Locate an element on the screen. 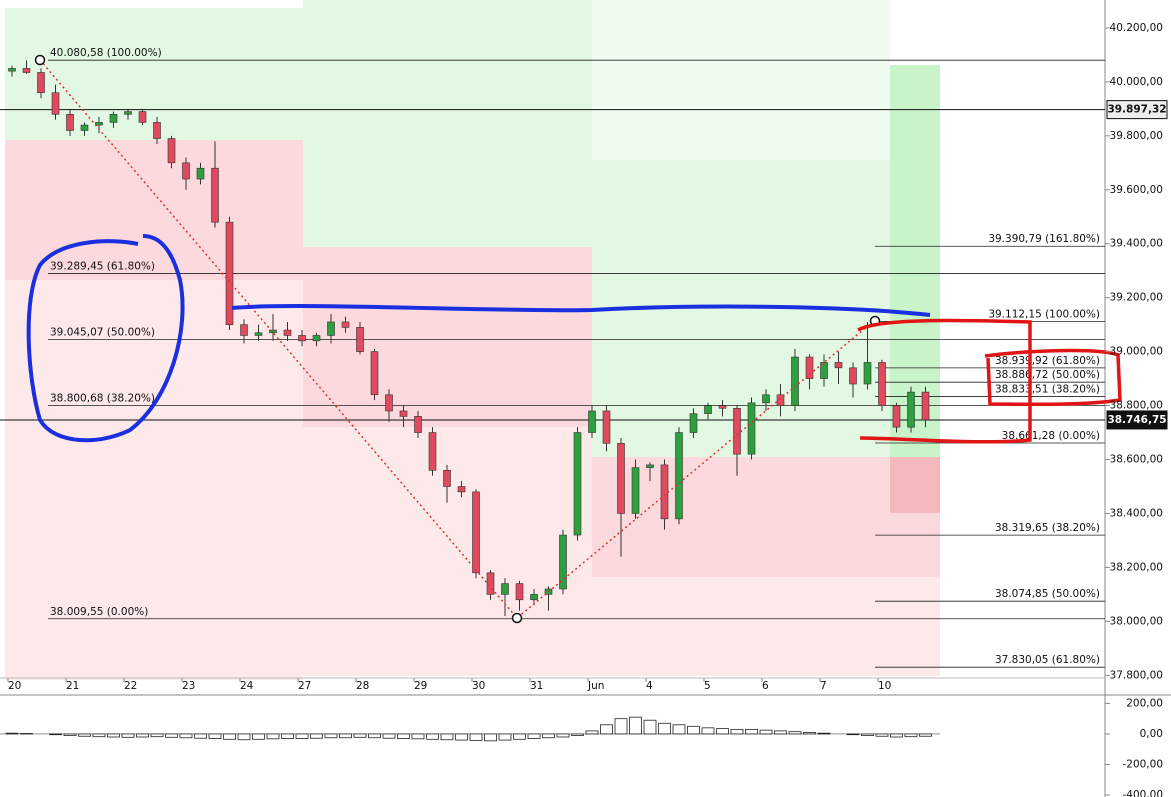 This screenshot has width=1171, height=797. fib-label: 38.833,51 (38.20%) is located at coordinates (1047, 390).